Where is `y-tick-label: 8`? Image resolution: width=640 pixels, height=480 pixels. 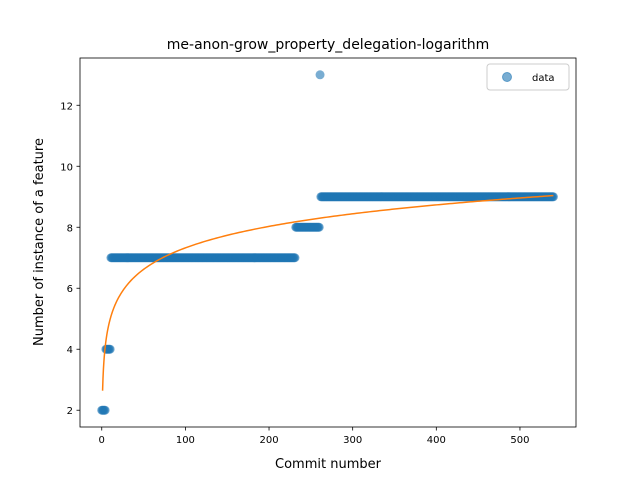 y-tick-label: 8 is located at coordinates (70, 228).